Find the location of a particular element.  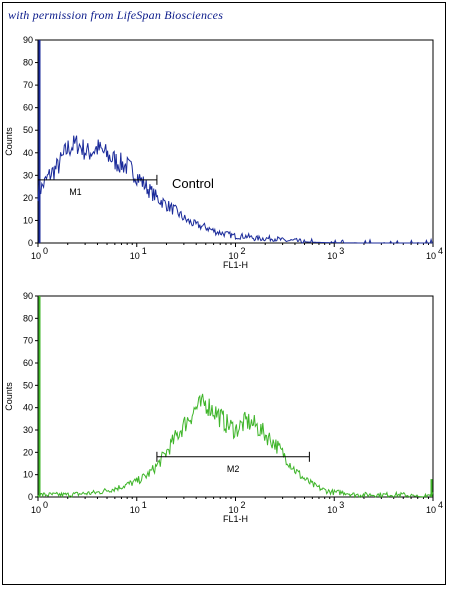

gate-label: M1 is located at coordinates (75, 192).